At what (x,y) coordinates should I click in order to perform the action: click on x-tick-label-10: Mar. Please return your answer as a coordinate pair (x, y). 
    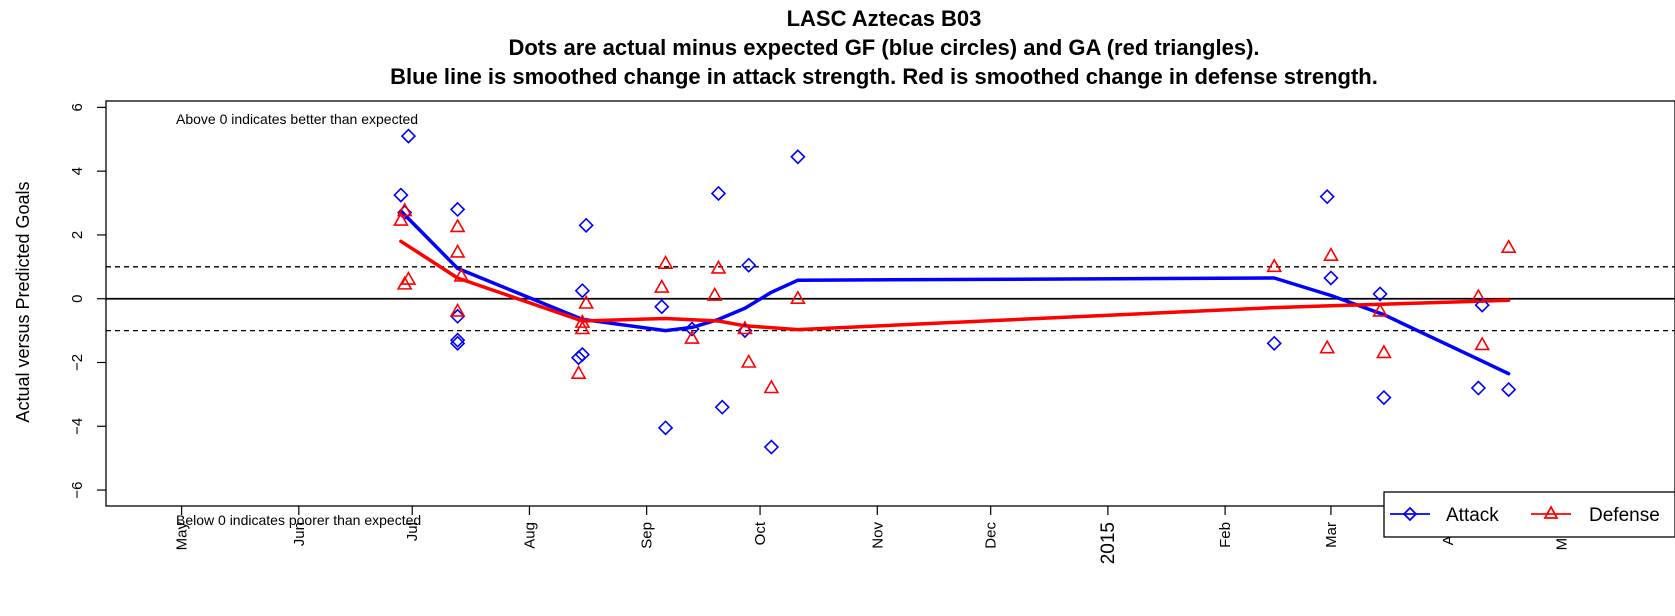
    Looking at the image, I should click on (1331, 535).